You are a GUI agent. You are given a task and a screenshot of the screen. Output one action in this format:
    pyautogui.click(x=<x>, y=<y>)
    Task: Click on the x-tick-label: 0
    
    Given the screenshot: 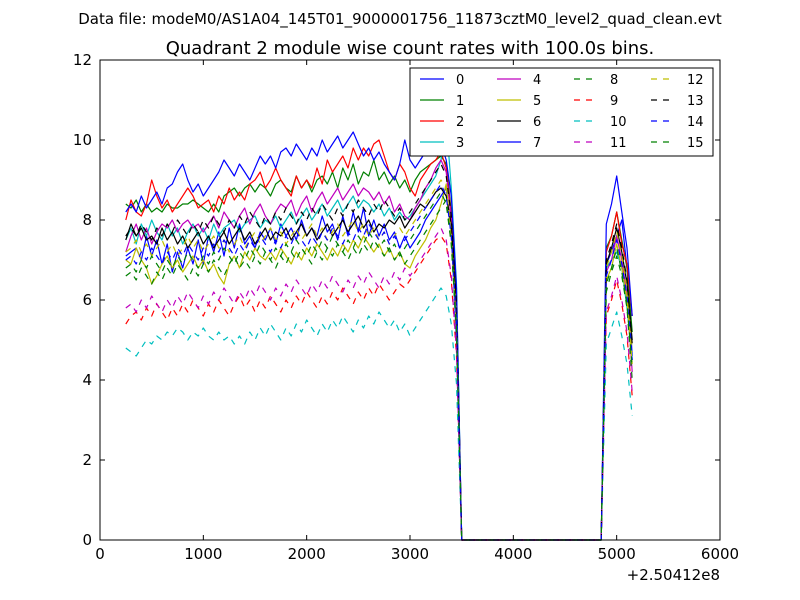 What is the action you would take?
    pyautogui.click(x=100, y=554)
    